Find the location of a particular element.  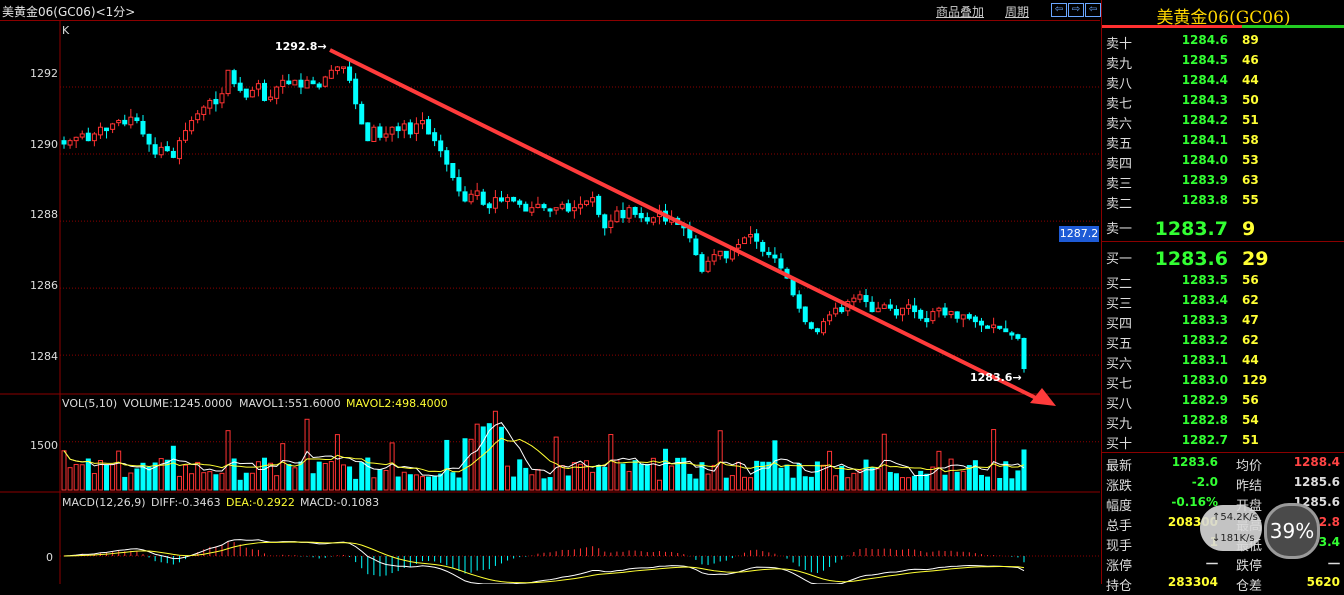

bid-row: 买二 1283.5 56 is located at coordinates (1223, 283).